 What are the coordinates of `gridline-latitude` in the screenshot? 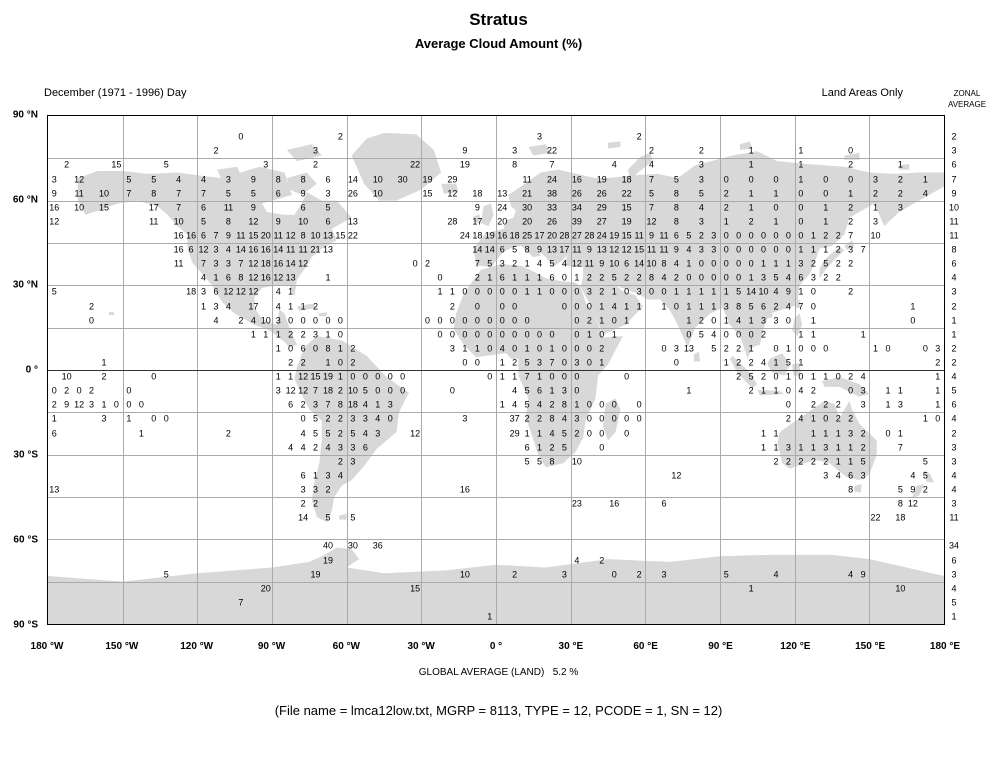 It's located at (496, 285).